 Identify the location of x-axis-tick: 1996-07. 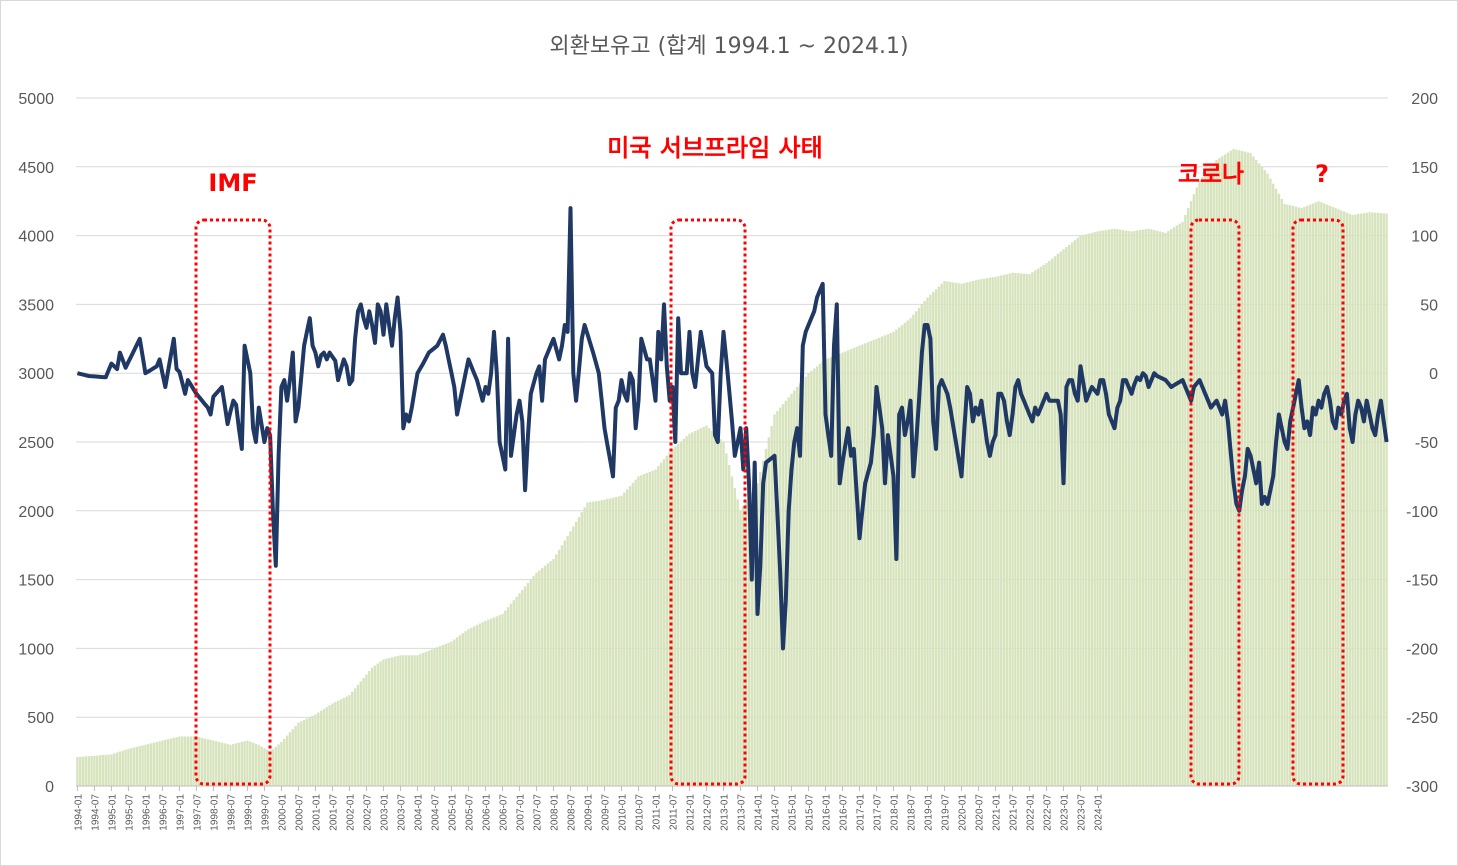
(163, 812).